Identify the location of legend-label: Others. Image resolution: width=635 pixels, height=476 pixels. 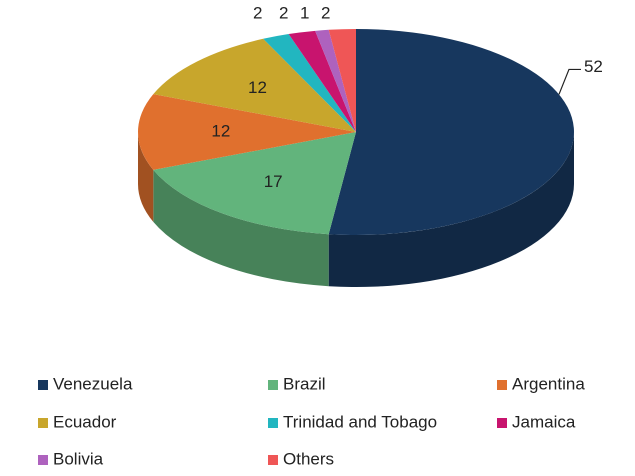
(308, 458).